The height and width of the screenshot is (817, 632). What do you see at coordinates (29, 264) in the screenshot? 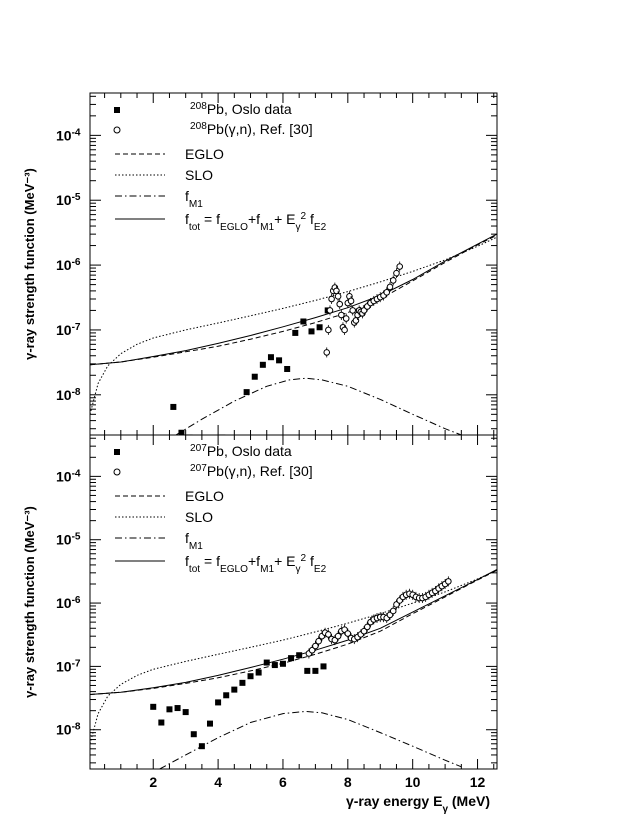
I see `top-y-axis-label: γ-ray strength function (MeV⁻³)` at bounding box center [29, 264].